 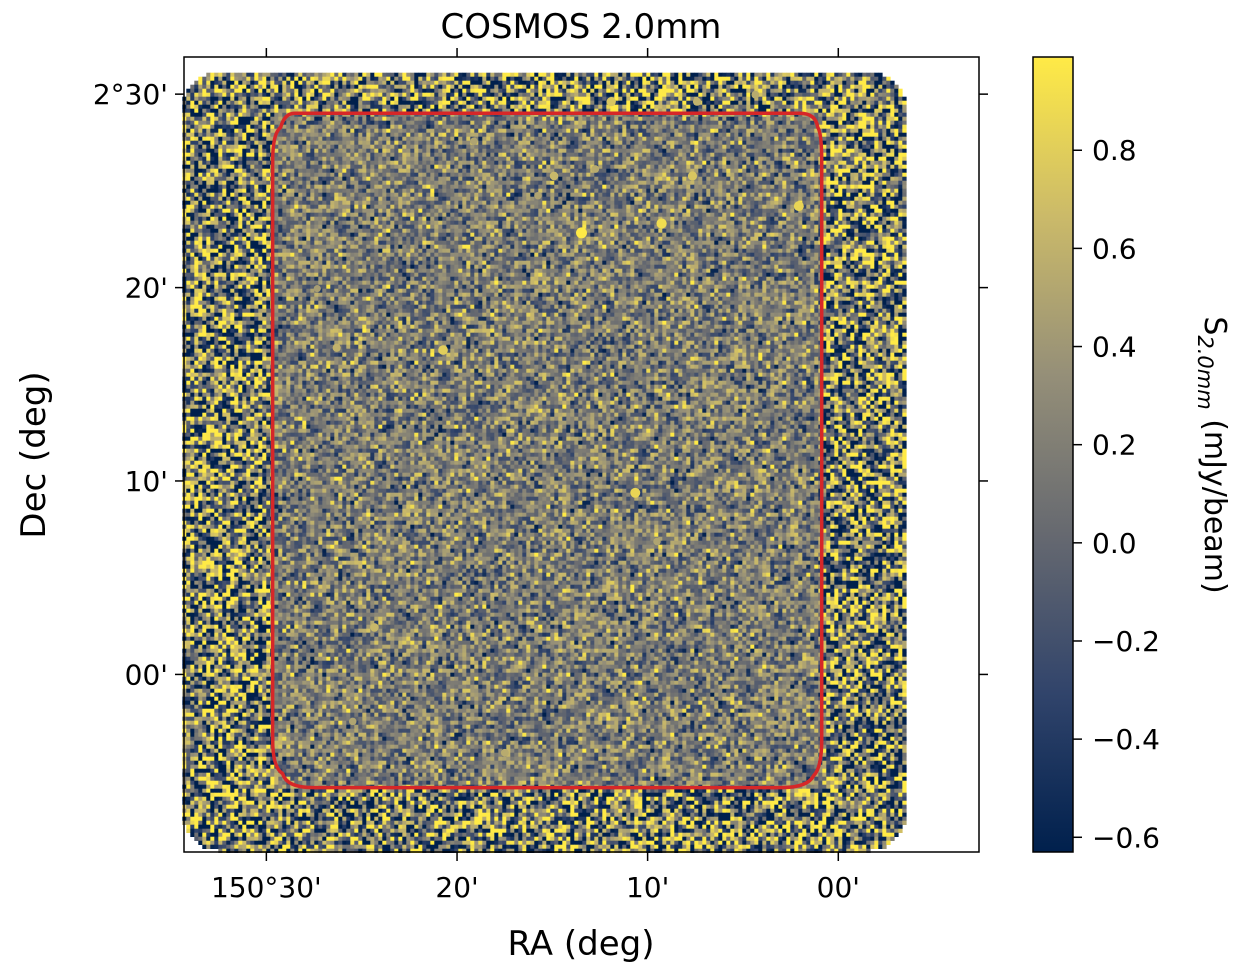 What do you see at coordinates (146, 288) in the screenshot?
I see `y-tick-label: 20'` at bounding box center [146, 288].